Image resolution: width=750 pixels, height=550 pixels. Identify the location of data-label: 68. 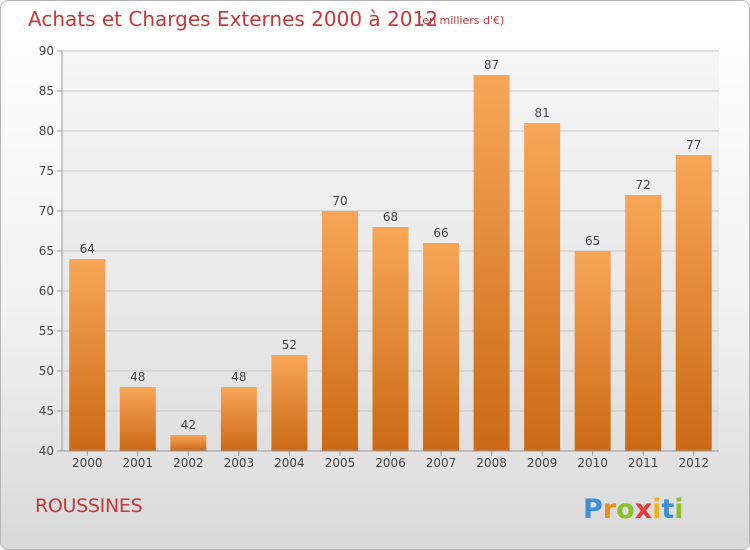
(390, 217).